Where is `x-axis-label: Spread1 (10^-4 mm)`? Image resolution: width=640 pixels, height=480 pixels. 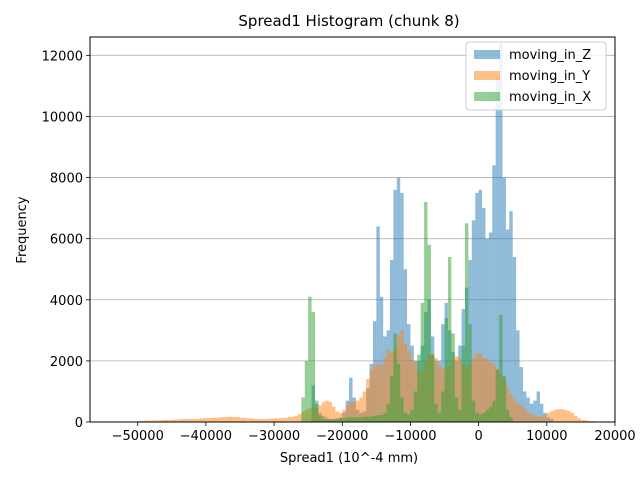
x-axis-label: Spread1 (10^-4 mm) is located at coordinates (349, 458).